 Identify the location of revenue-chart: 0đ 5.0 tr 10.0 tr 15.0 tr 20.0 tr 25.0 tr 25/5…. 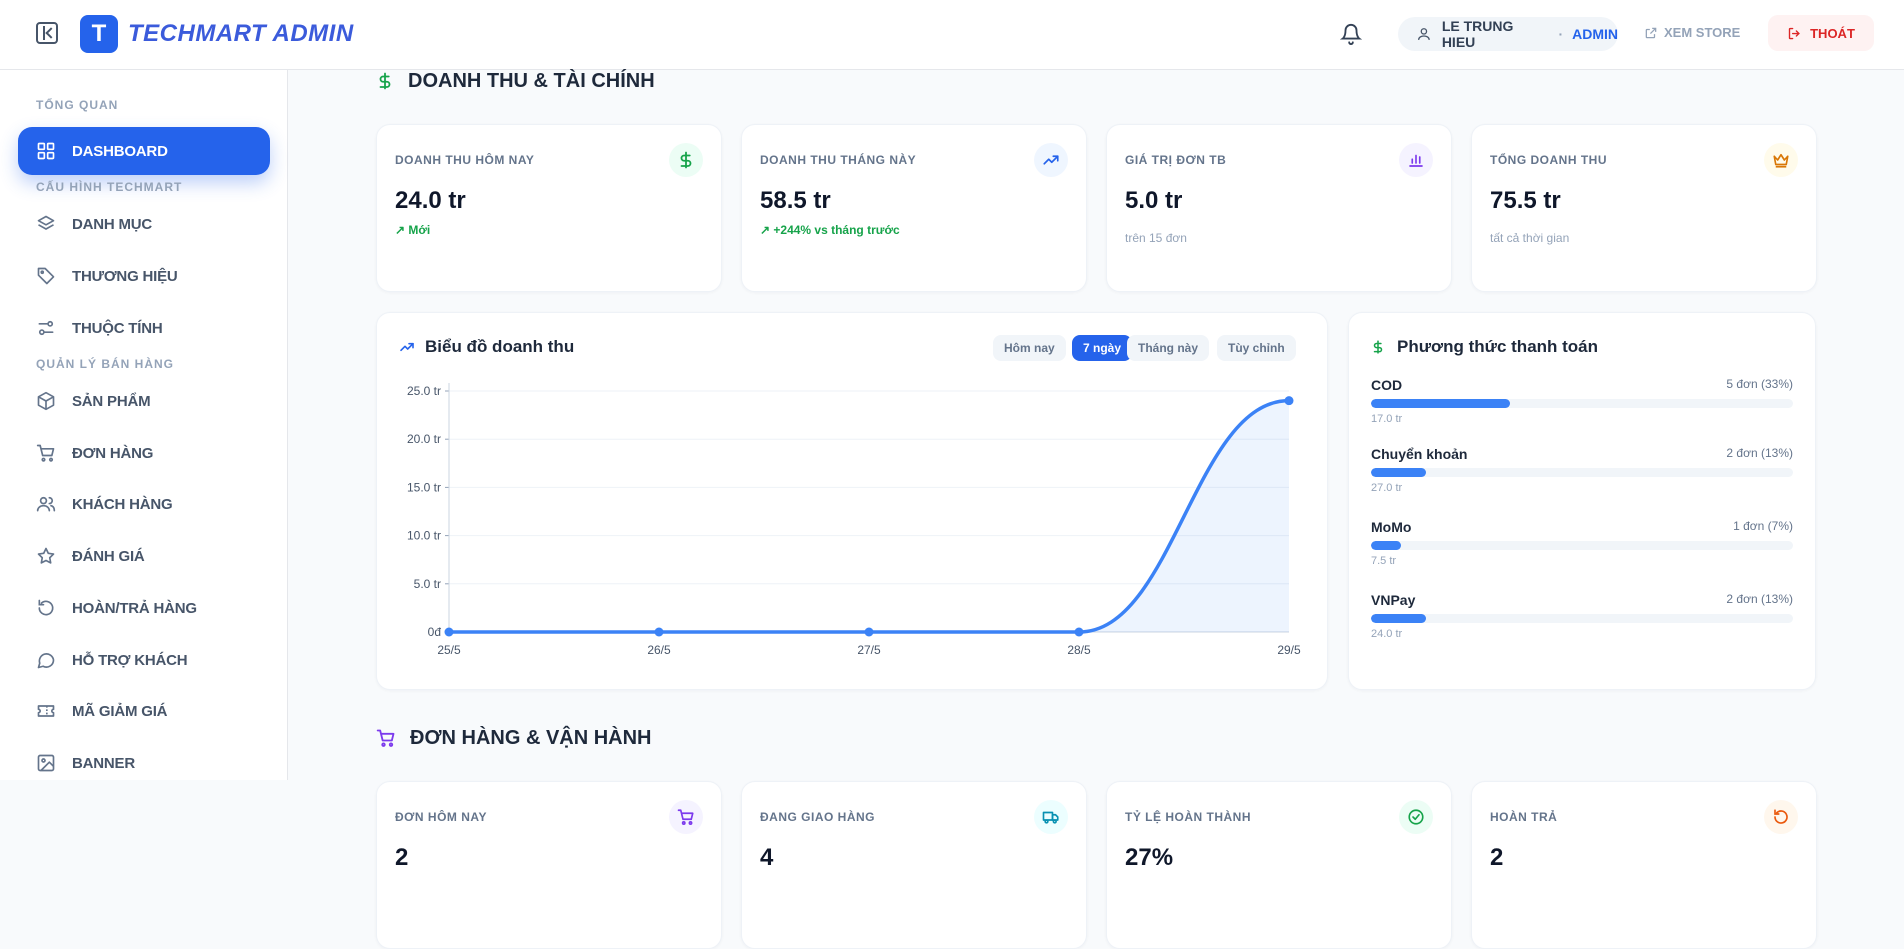
(854, 520).